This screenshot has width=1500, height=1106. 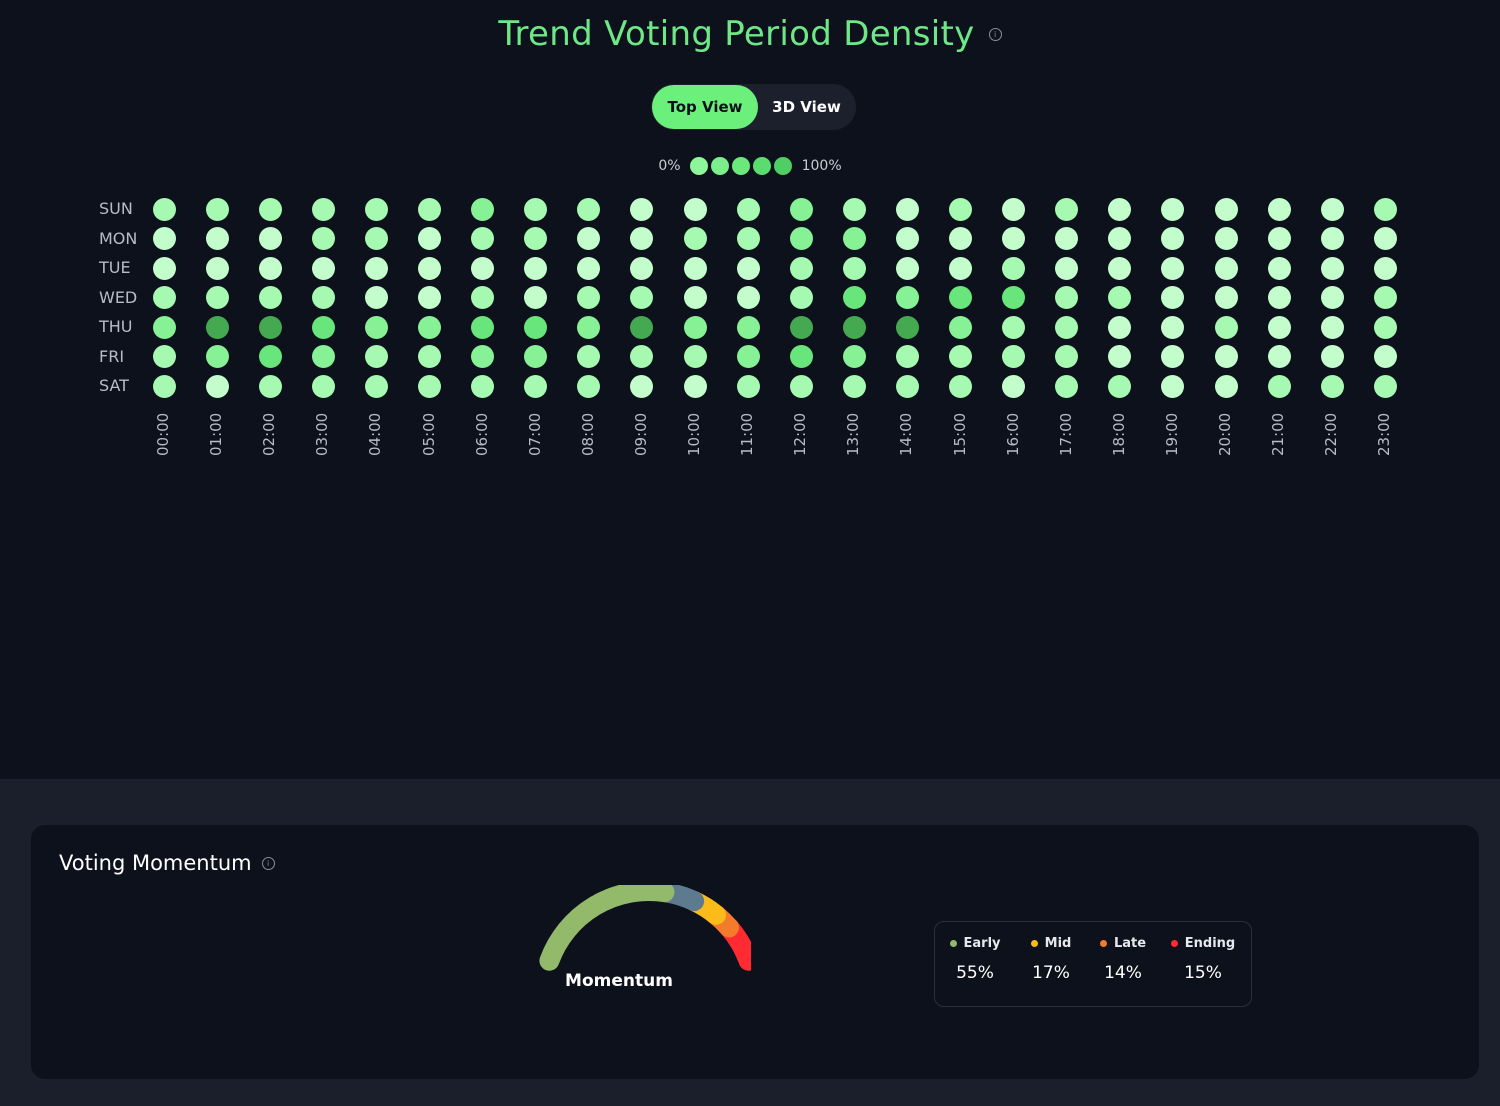 What do you see at coordinates (995, 34) in the screenshot?
I see `info-icon: i` at bounding box center [995, 34].